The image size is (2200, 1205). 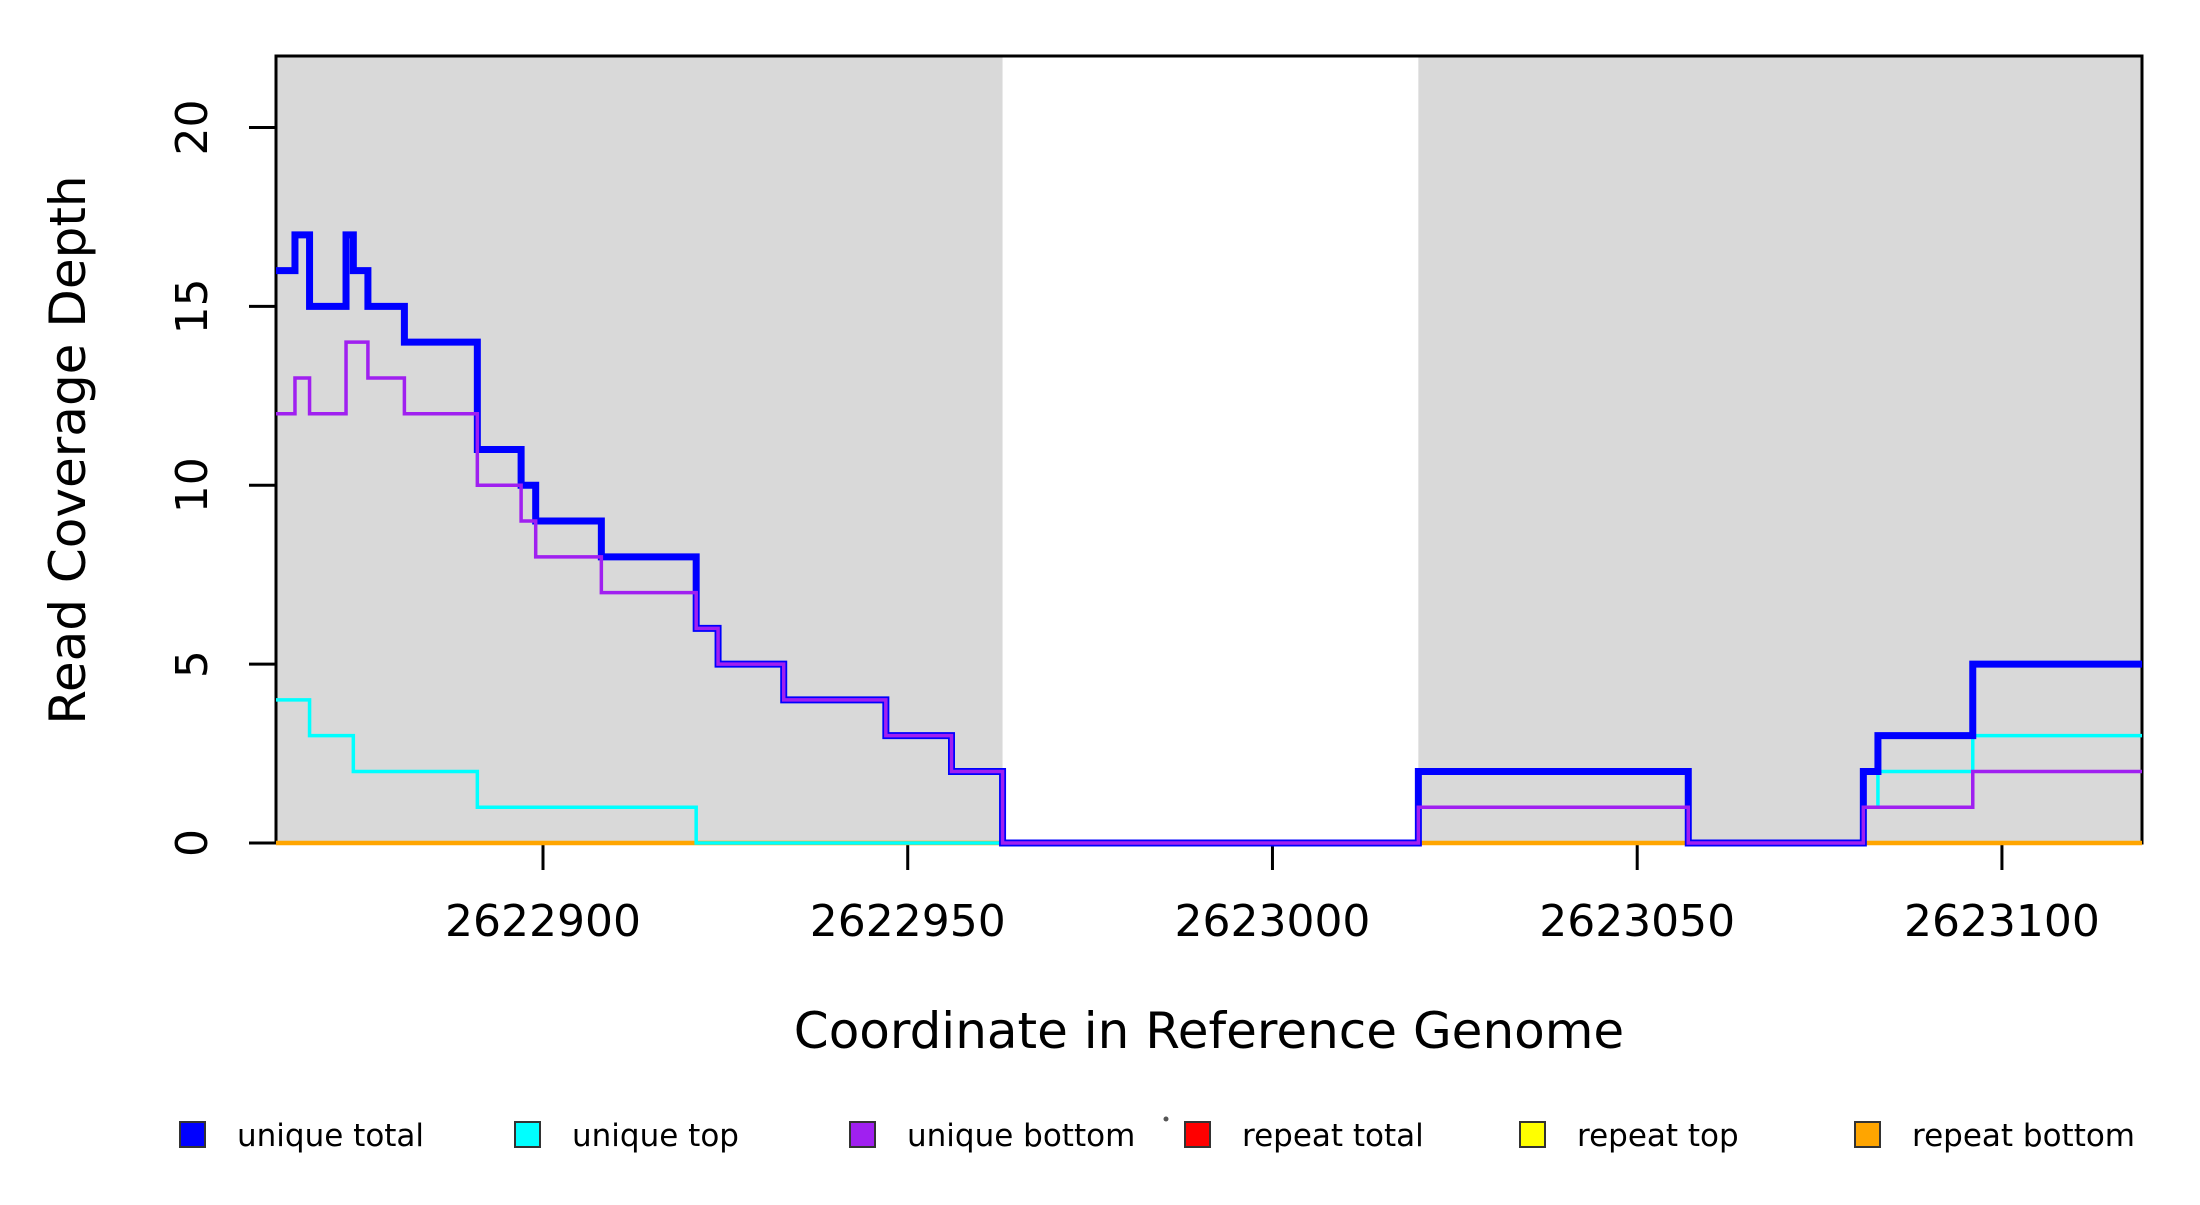 What do you see at coordinates (1272, 895) in the screenshot?
I see `x-axis: 2622900 2622950 2623000 2623050 2623100` at bounding box center [1272, 895].